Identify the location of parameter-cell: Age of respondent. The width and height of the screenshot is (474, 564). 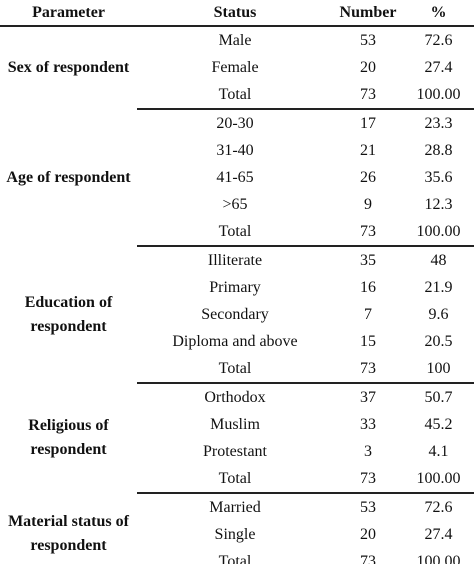
(68, 177).